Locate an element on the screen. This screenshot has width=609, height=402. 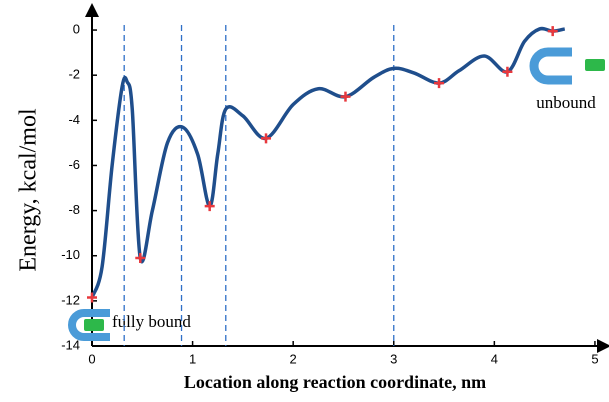
y-tick-label: -10 is located at coordinates (70, 254).